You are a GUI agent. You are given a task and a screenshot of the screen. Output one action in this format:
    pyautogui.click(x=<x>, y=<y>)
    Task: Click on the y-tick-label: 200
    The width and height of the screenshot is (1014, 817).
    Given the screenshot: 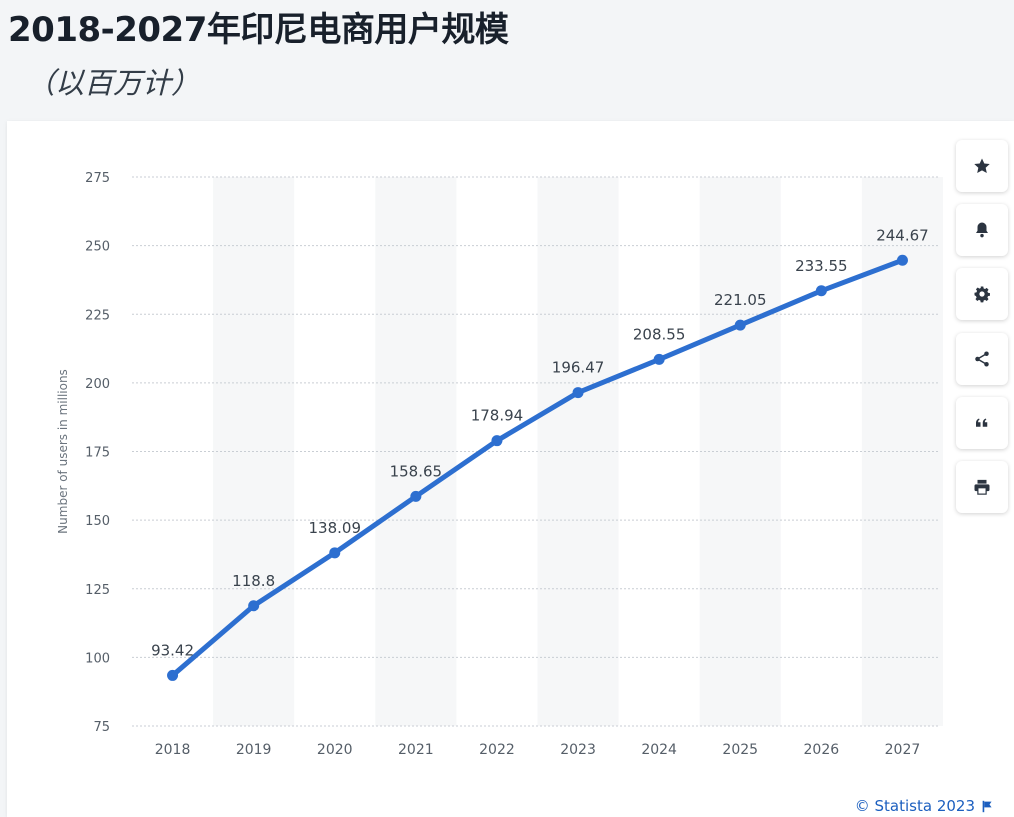 What is the action you would take?
    pyautogui.click(x=97, y=384)
    